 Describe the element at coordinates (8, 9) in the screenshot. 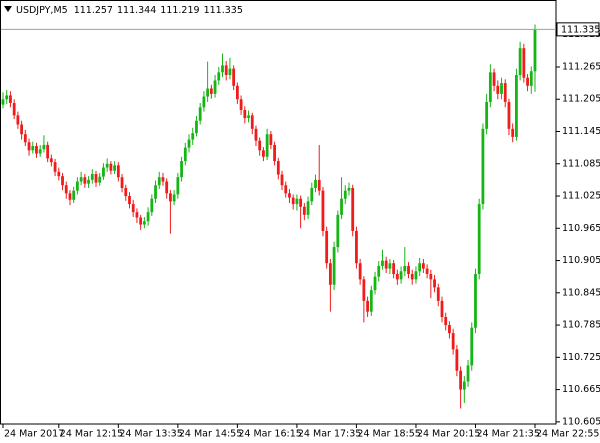

I see `menu-triangle` at that location.